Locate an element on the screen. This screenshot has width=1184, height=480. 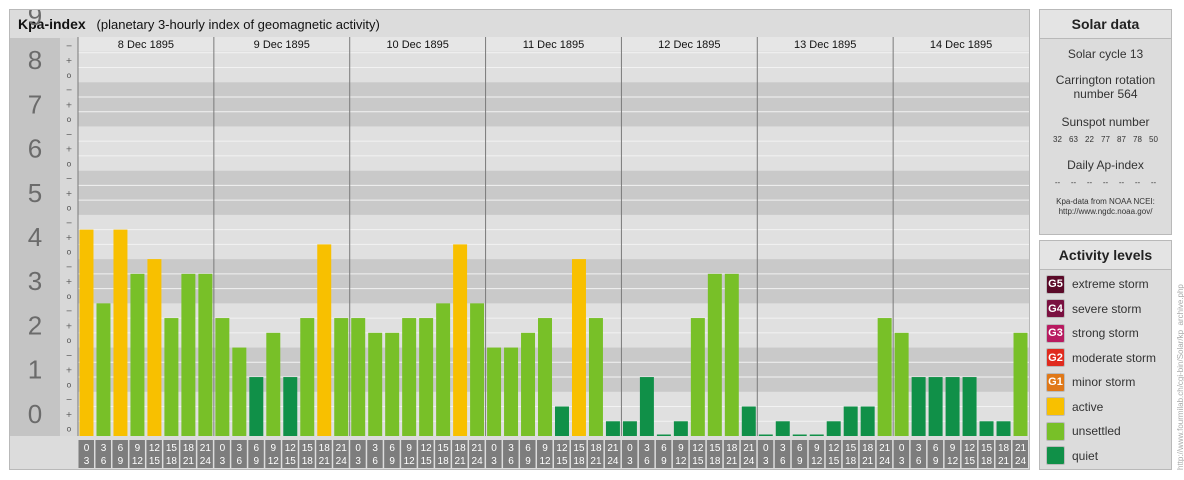
chart-title-main: Kpa-index is located at coordinates (52, 24).